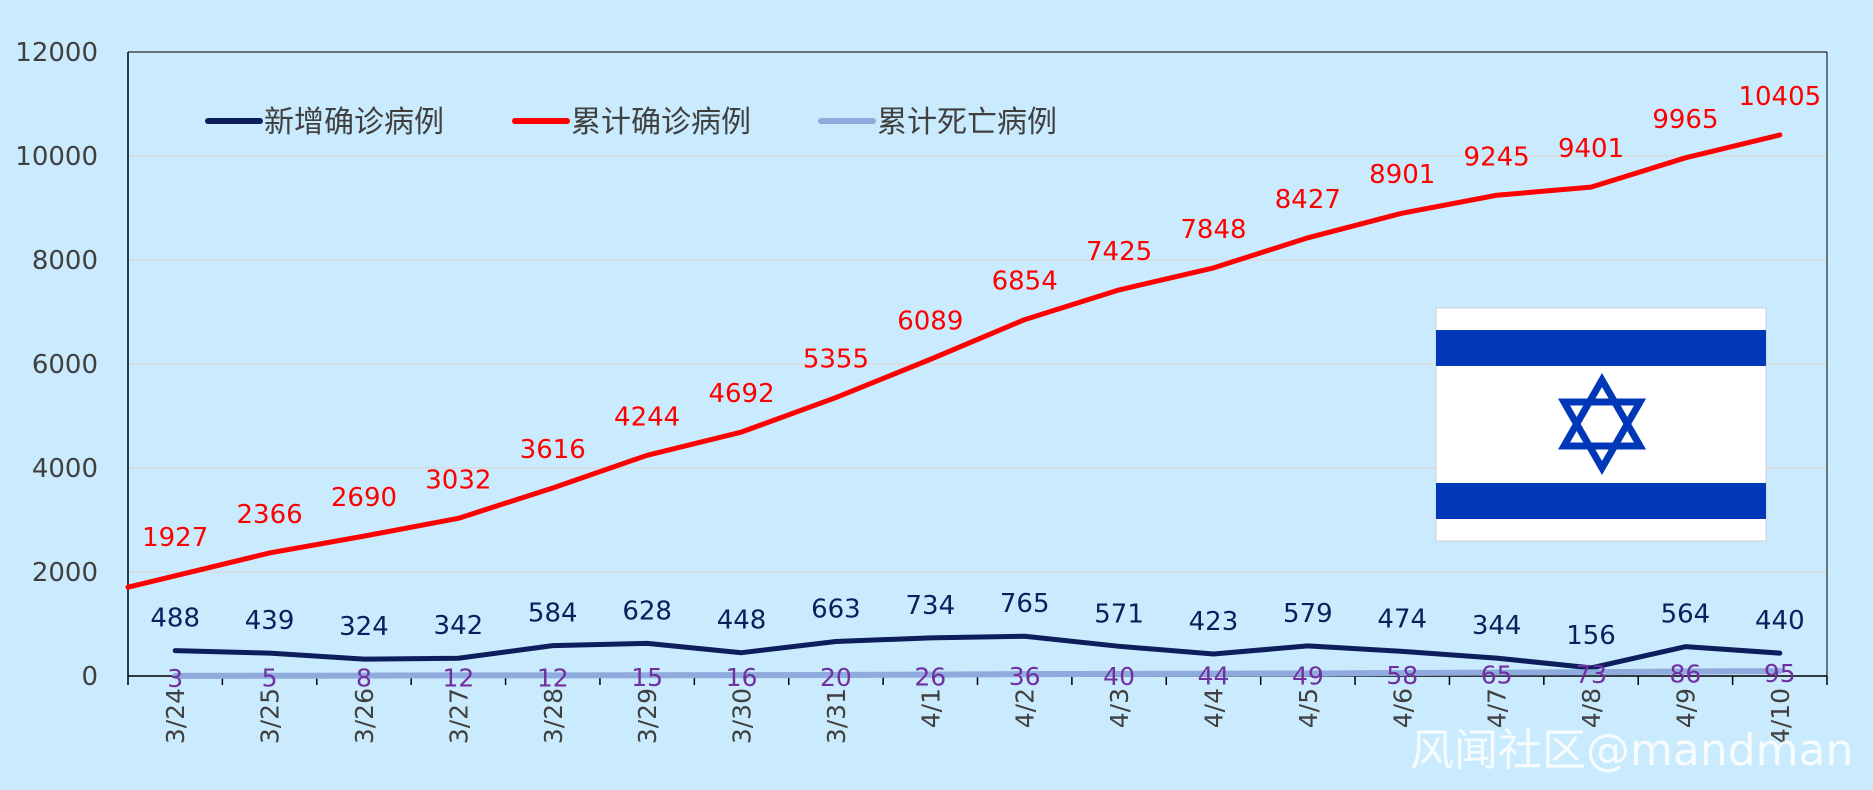 This screenshot has height=790, width=1873. Describe the element at coordinates (1686, 615) in the screenshot. I see `data-label-new-cases: 564` at that location.